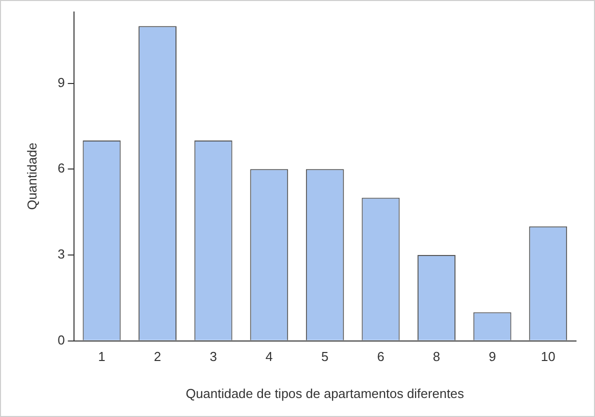 The height and width of the screenshot is (417, 595). I want to click on x-tick-label: 4, so click(269, 356).